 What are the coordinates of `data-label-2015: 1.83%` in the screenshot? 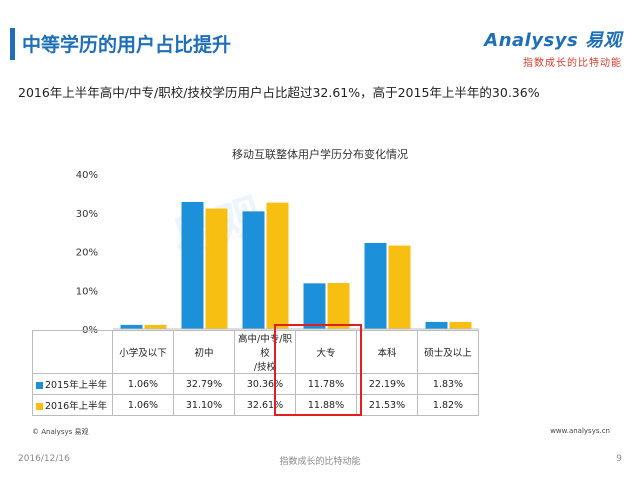 It's located at (448, 384).